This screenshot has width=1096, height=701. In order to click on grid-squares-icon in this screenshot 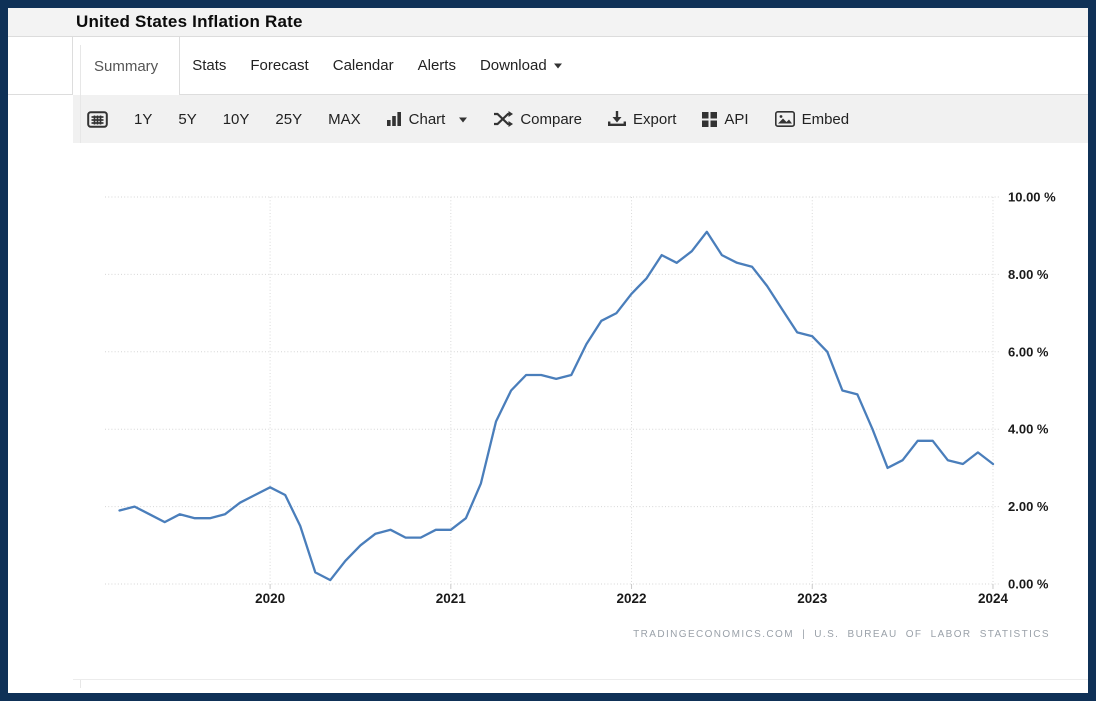, I will do `click(710, 119)`.